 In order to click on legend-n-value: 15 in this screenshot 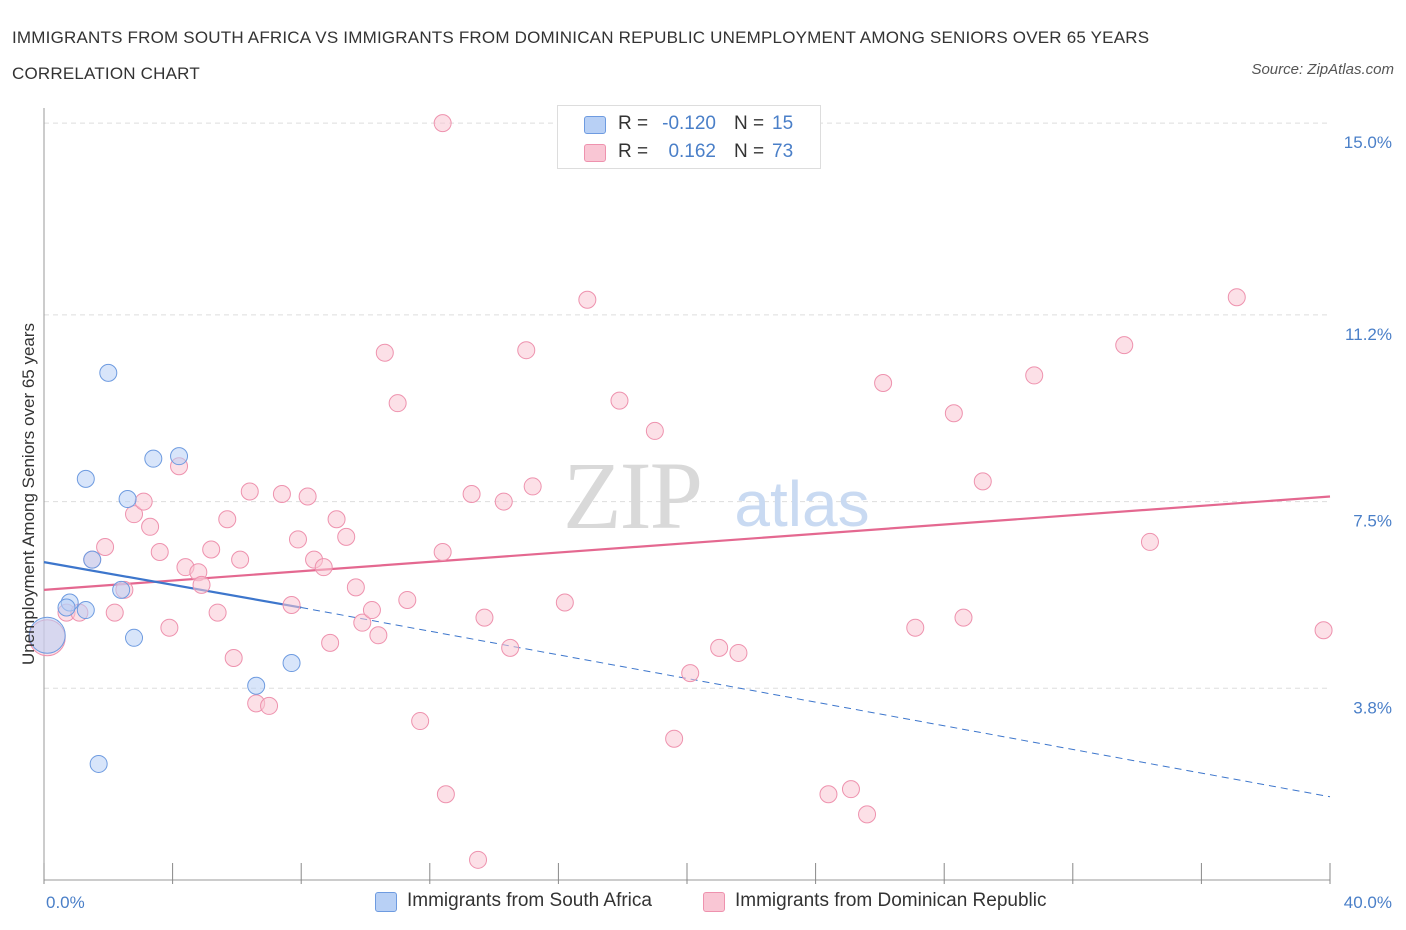, I will do `click(783, 123)`.